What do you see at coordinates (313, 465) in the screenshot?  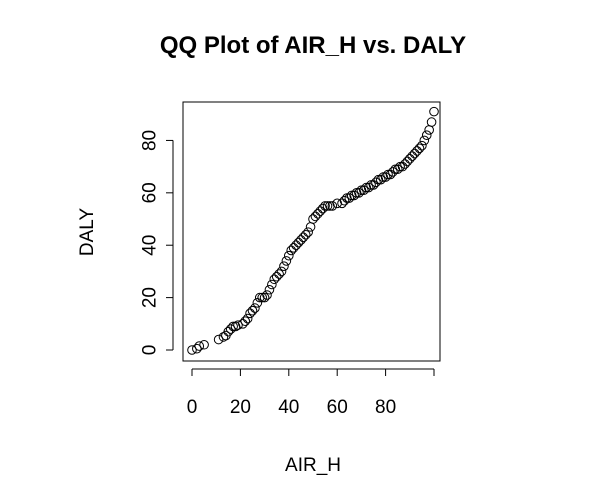 I see `x-axis-label: AIR_H` at bounding box center [313, 465].